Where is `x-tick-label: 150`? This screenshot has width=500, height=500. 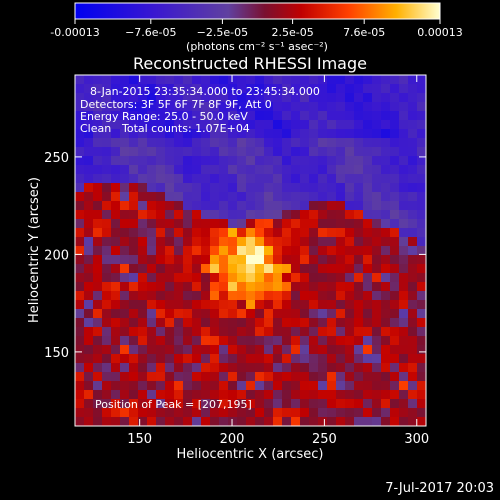
x-tick-label: 150 is located at coordinates (139, 439).